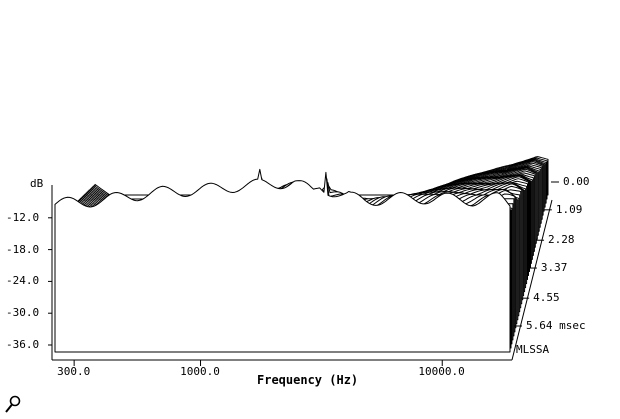 The width and height of the screenshot is (620, 419). I want to click on watermark-mlssa: MLSSA, so click(533, 349).